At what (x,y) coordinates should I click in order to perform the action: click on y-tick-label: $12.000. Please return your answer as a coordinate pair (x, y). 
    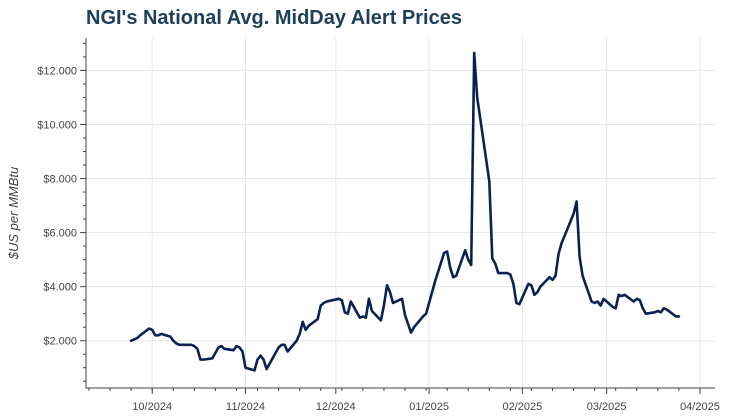
    Looking at the image, I should click on (57, 71).